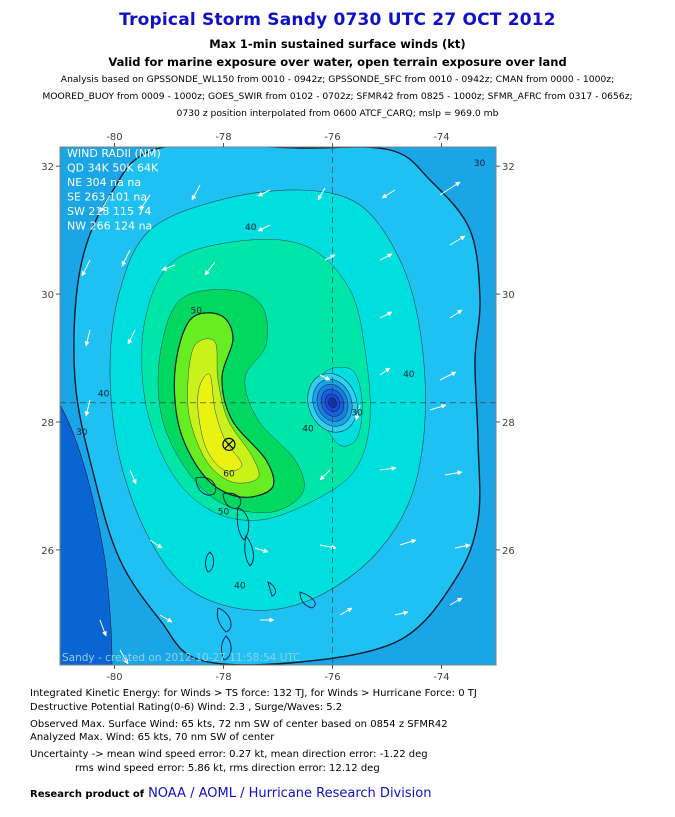  I want to click on x-tick-label-top: -78, so click(223, 137).